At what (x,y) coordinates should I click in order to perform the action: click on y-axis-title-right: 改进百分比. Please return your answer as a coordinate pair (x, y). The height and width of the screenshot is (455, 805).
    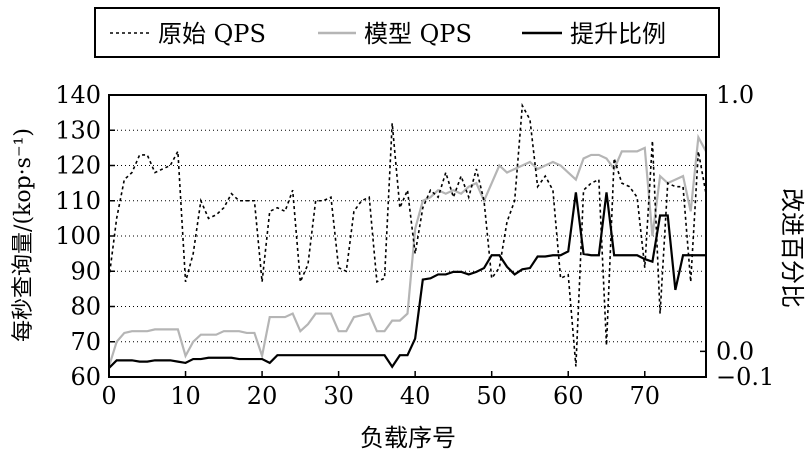
    Looking at the image, I should click on (791, 248).